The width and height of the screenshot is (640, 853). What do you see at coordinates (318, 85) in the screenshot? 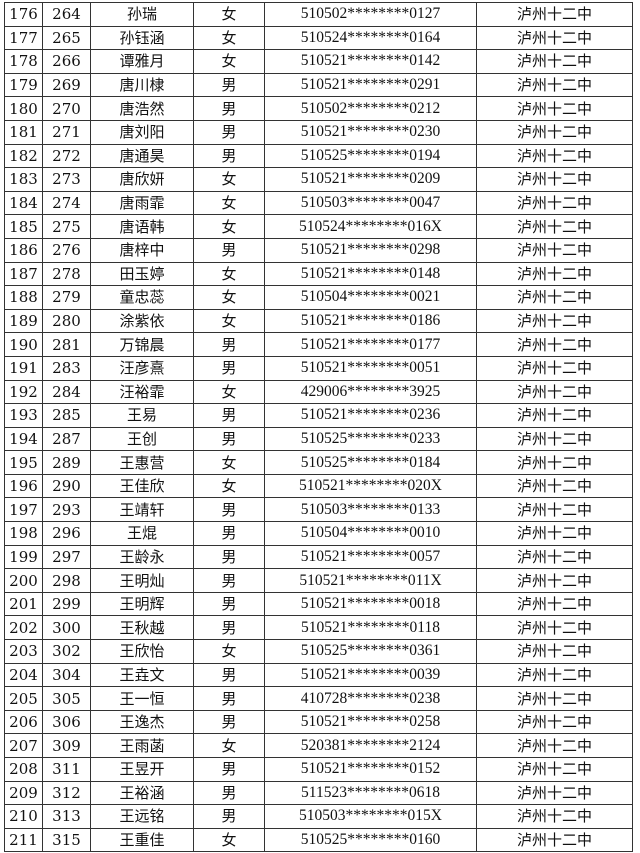
I see `table-row: 179 269 唐川棣男 510521********0291 泸州十二中` at bounding box center [318, 85].